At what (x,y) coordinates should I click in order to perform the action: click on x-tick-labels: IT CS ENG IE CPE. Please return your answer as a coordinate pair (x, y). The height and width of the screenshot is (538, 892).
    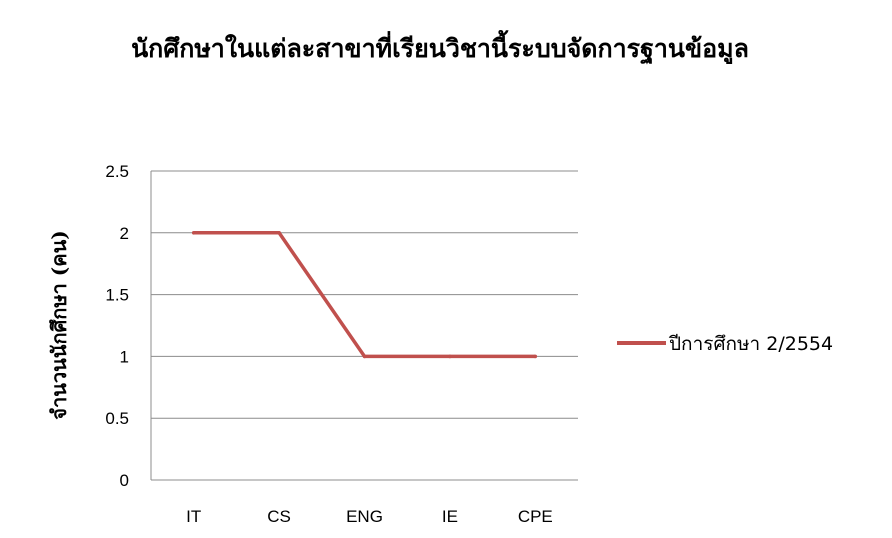
    Looking at the image, I should click on (369, 516).